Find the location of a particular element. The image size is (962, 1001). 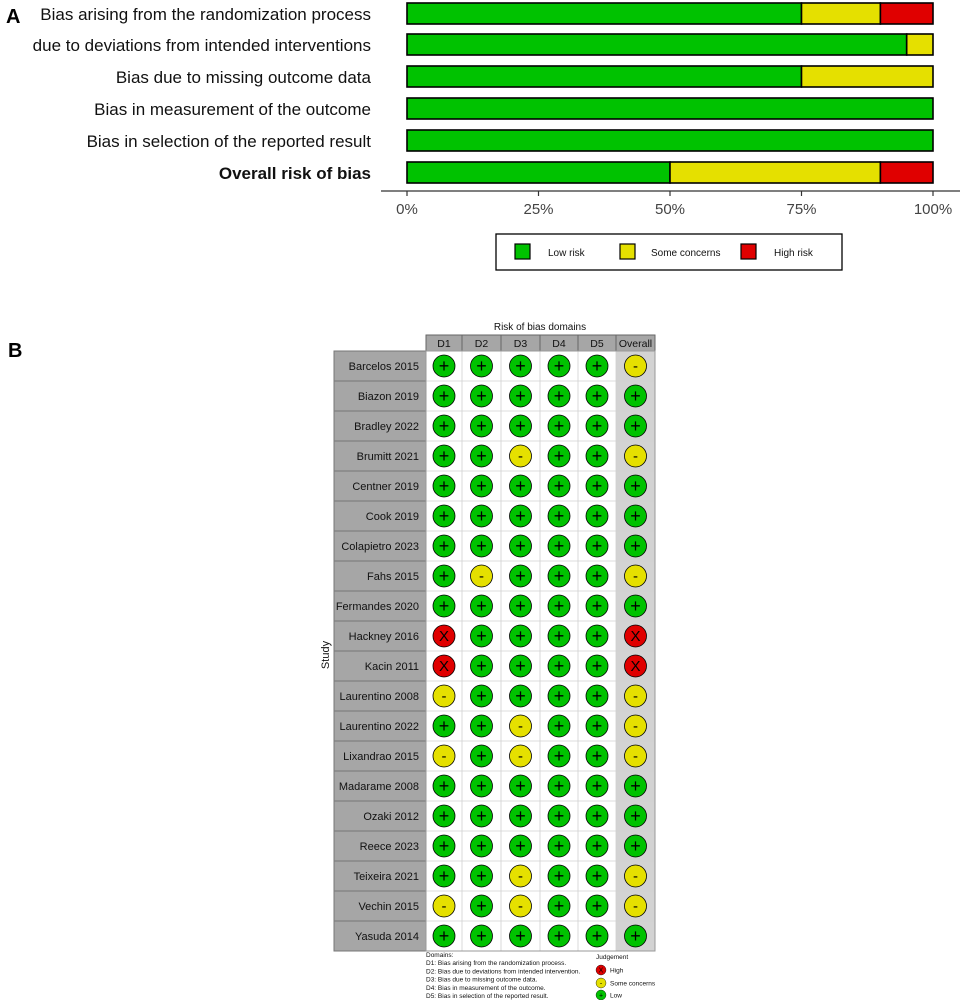

judgement-legend-symbol: X is located at coordinates (601, 971).